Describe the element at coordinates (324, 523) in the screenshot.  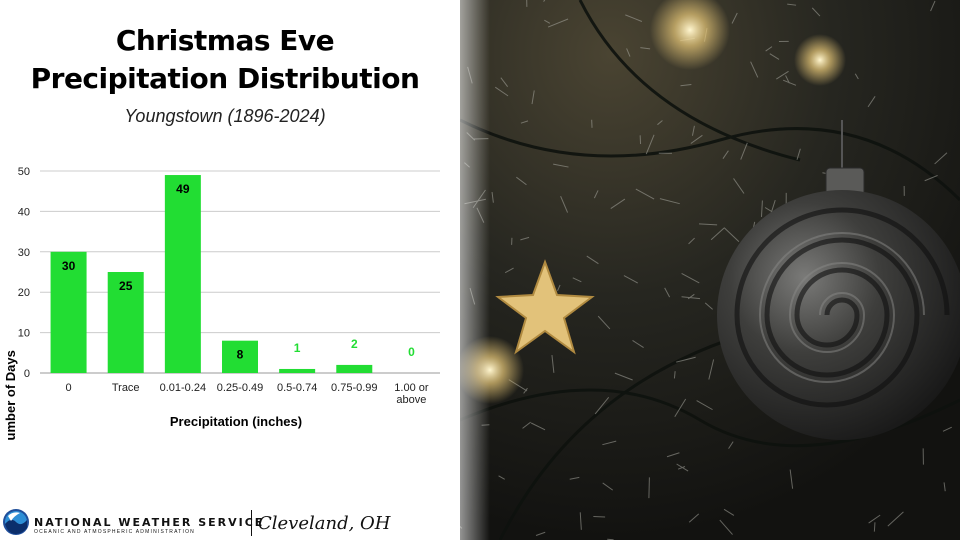
I see `office-name: Cleveland, OH` at that location.